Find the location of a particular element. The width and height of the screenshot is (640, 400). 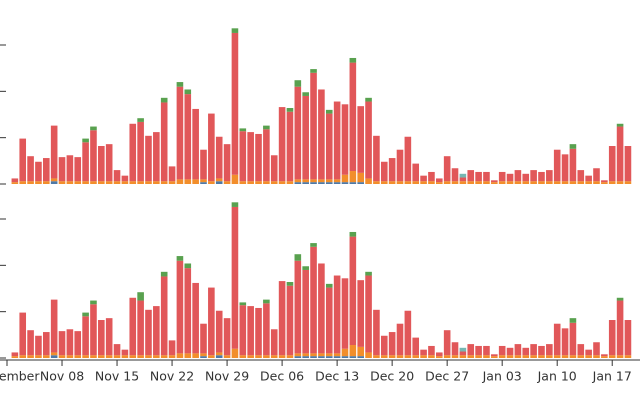

x-tick-label: Dec 27 is located at coordinates (447, 376).